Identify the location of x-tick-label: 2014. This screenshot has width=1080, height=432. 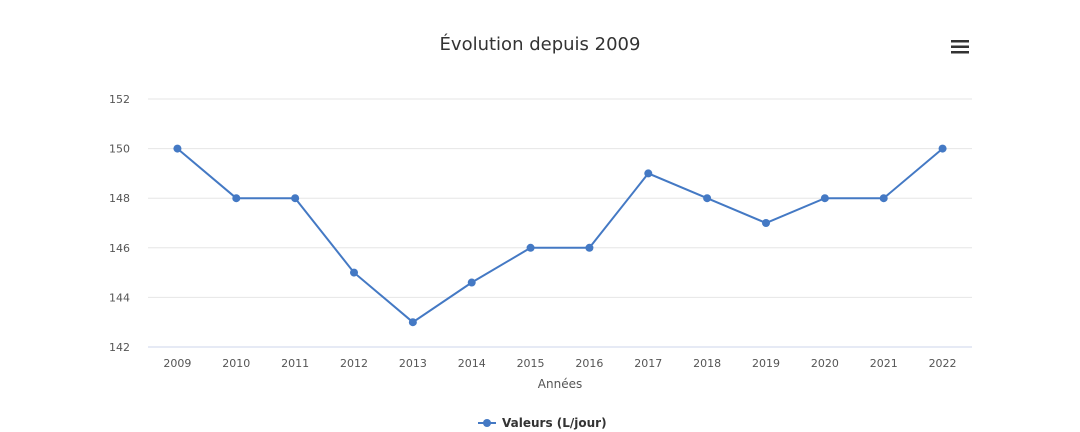
(472, 363).